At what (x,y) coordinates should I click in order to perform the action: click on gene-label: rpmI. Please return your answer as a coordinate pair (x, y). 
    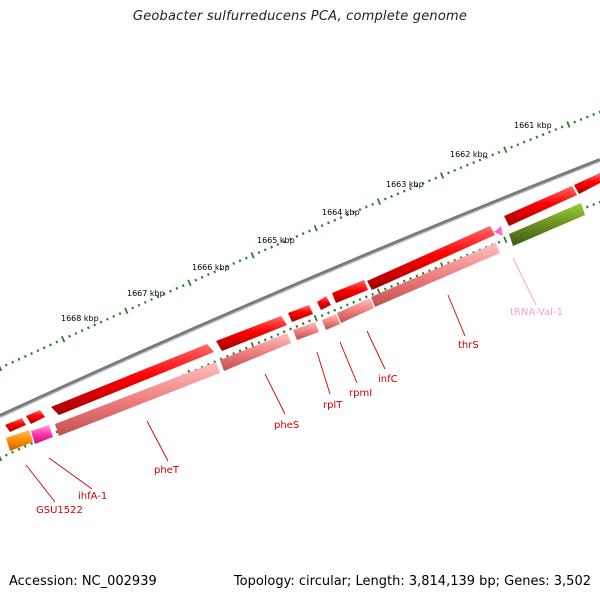
    Looking at the image, I should click on (360, 393).